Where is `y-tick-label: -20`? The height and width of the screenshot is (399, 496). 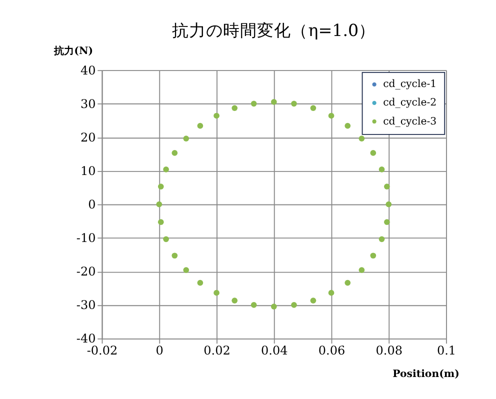
y-tick-label: -20 is located at coordinates (86, 271).